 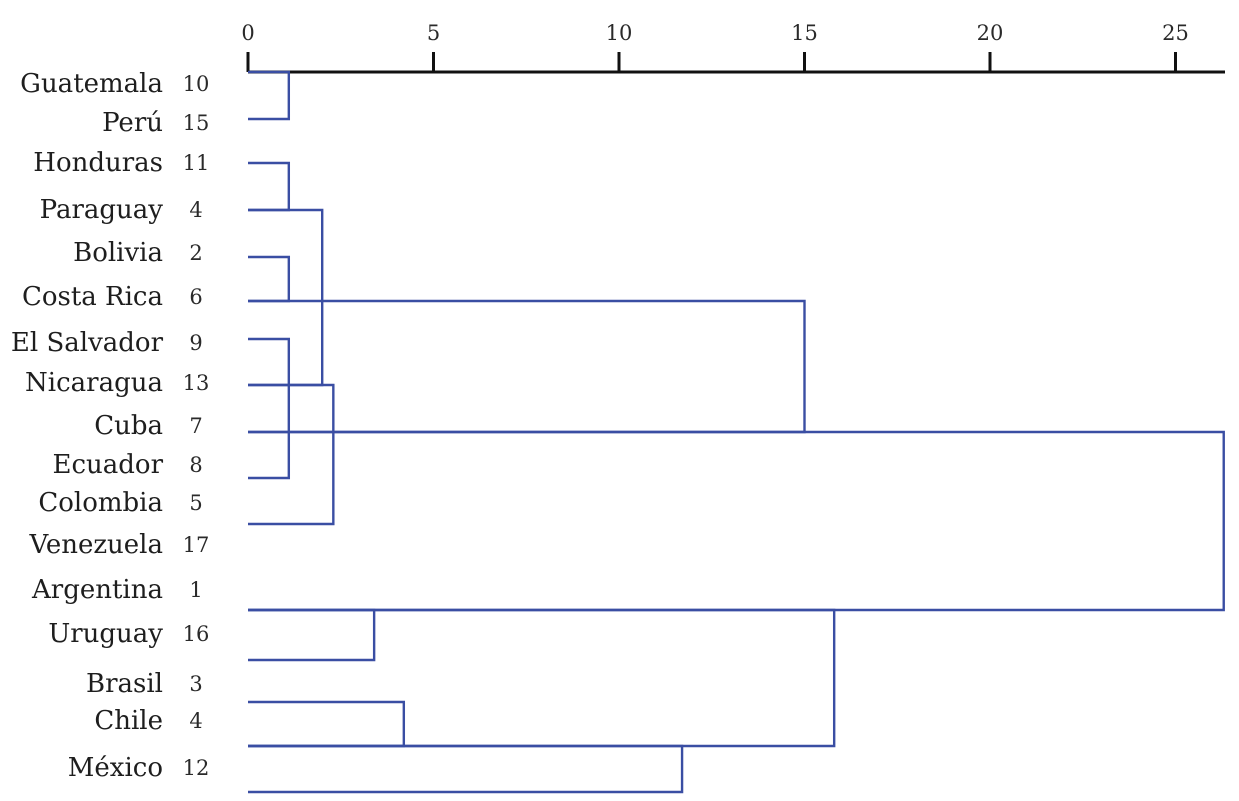 I want to click on leaf-case-number: 15, so click(x=196, y=123).